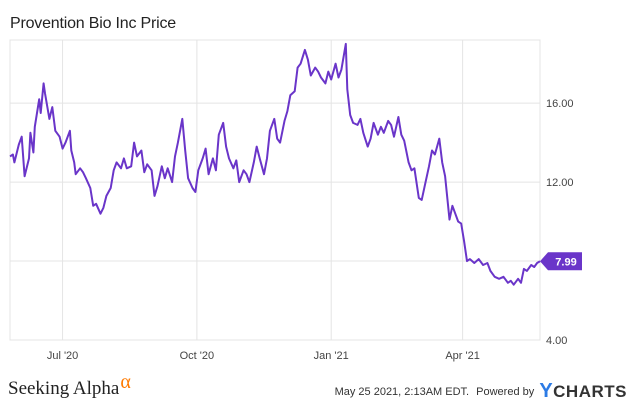  I want to click on y-tick-label: 4.00, so click(556, 341).